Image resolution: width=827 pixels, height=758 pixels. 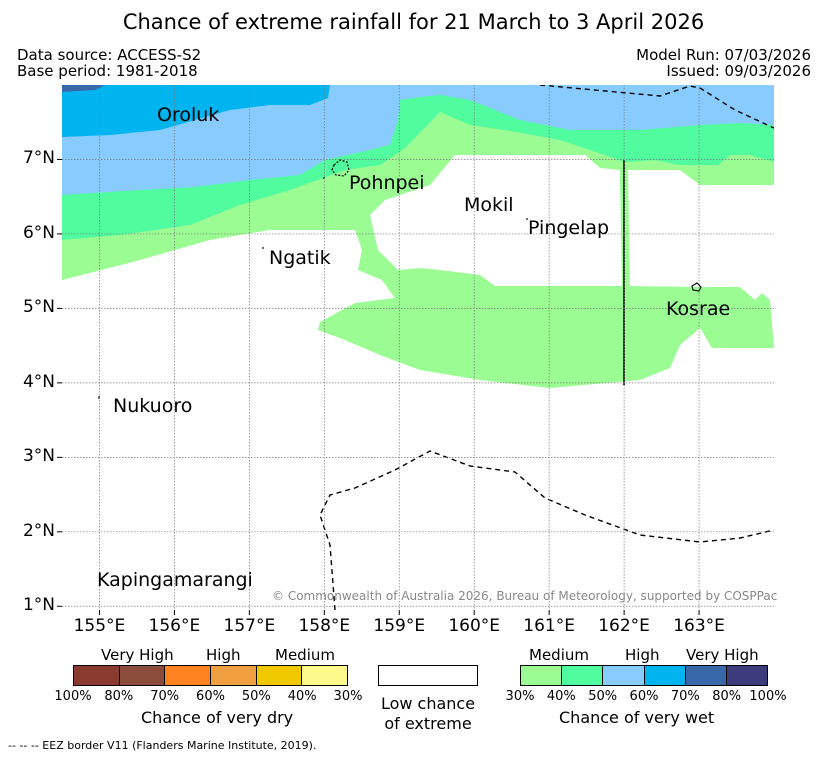 I want to click on wet-60-70-region, so click(x=196, y=111).